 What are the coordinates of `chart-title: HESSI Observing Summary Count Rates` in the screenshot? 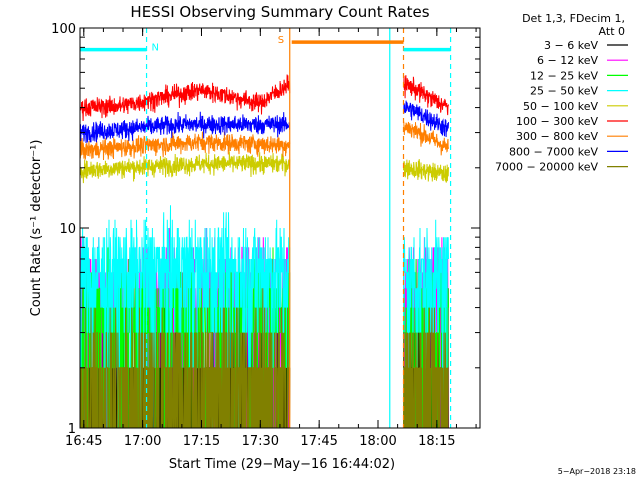 It's located at (279, 12).